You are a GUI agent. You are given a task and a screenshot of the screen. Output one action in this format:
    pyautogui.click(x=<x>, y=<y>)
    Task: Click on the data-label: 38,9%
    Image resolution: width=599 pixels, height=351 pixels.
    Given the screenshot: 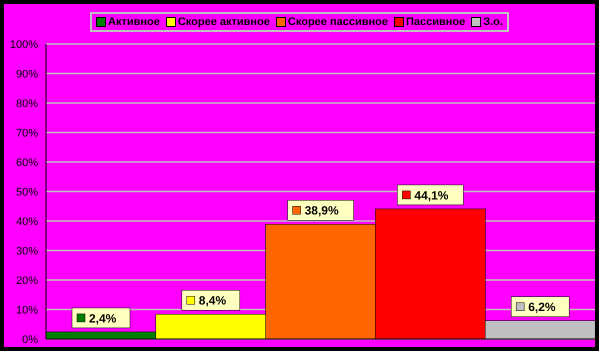 What is the action you would take?
    pyautogui.click(x=321, y=211)
    